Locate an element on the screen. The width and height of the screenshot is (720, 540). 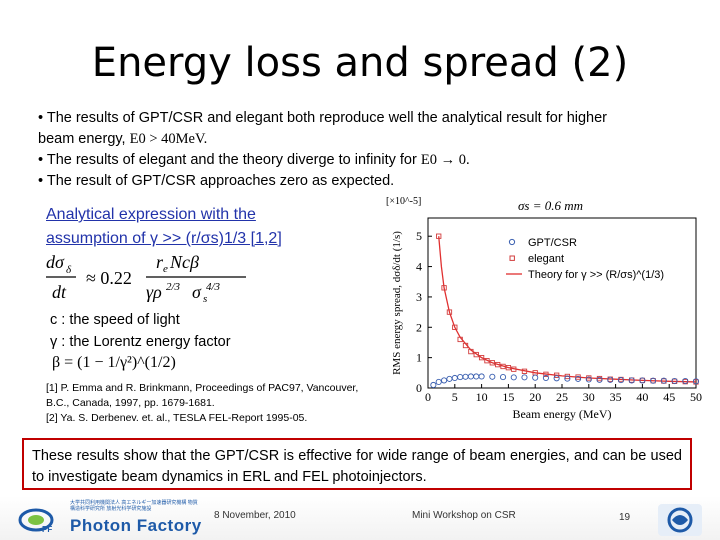
footer is located at coordinates (360, 518).